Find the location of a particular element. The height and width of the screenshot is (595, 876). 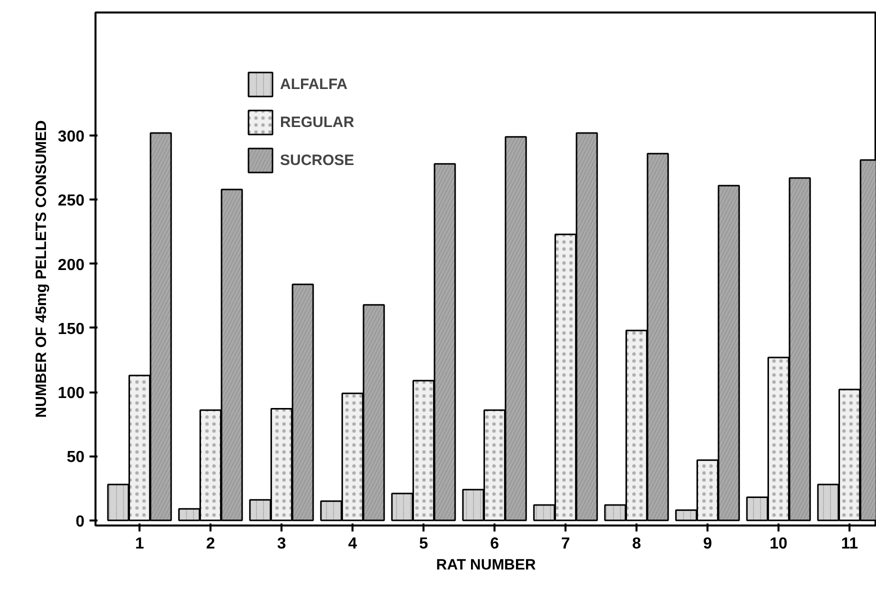

y-tick-label: 200 is located at coordinates (71, 265).